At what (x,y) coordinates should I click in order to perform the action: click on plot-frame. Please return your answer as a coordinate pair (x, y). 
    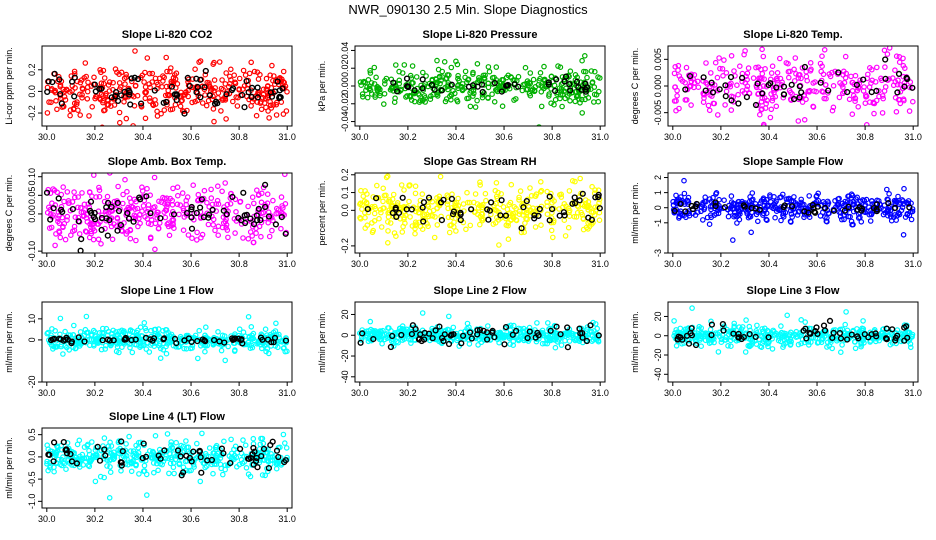
    Looking at the image, I should click on (167, 86).